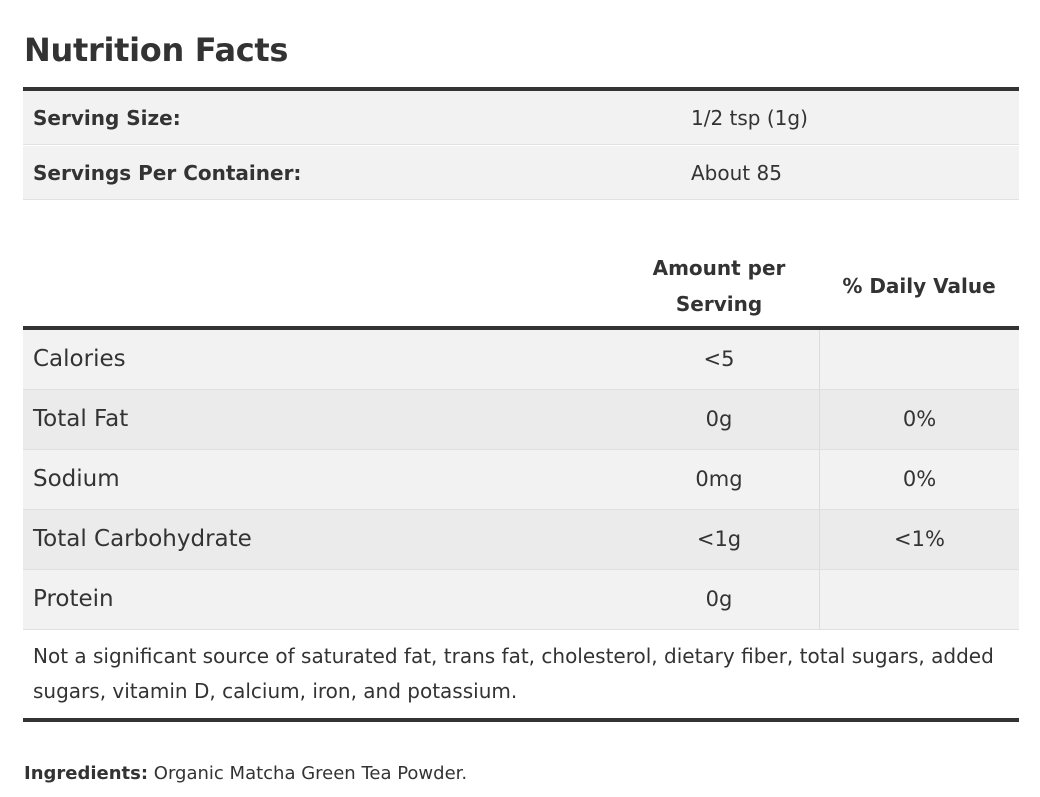  I want to click on nutrient-amount: <5, so click(719, 359).